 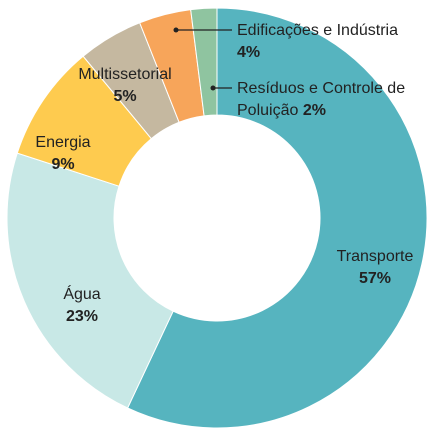 What do you see at coordinates (321, 99) in the screenshot?
I see `category-name: Resíduos e Controle de Poluição` at bounding box center [321, 99].